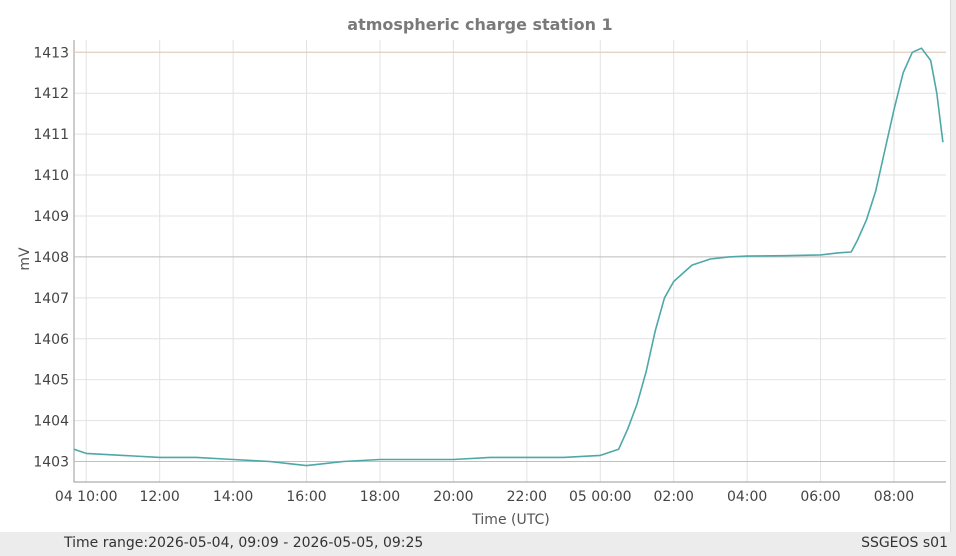  I want to click on x-axis-label: Time (UTC), so click(510, 520).